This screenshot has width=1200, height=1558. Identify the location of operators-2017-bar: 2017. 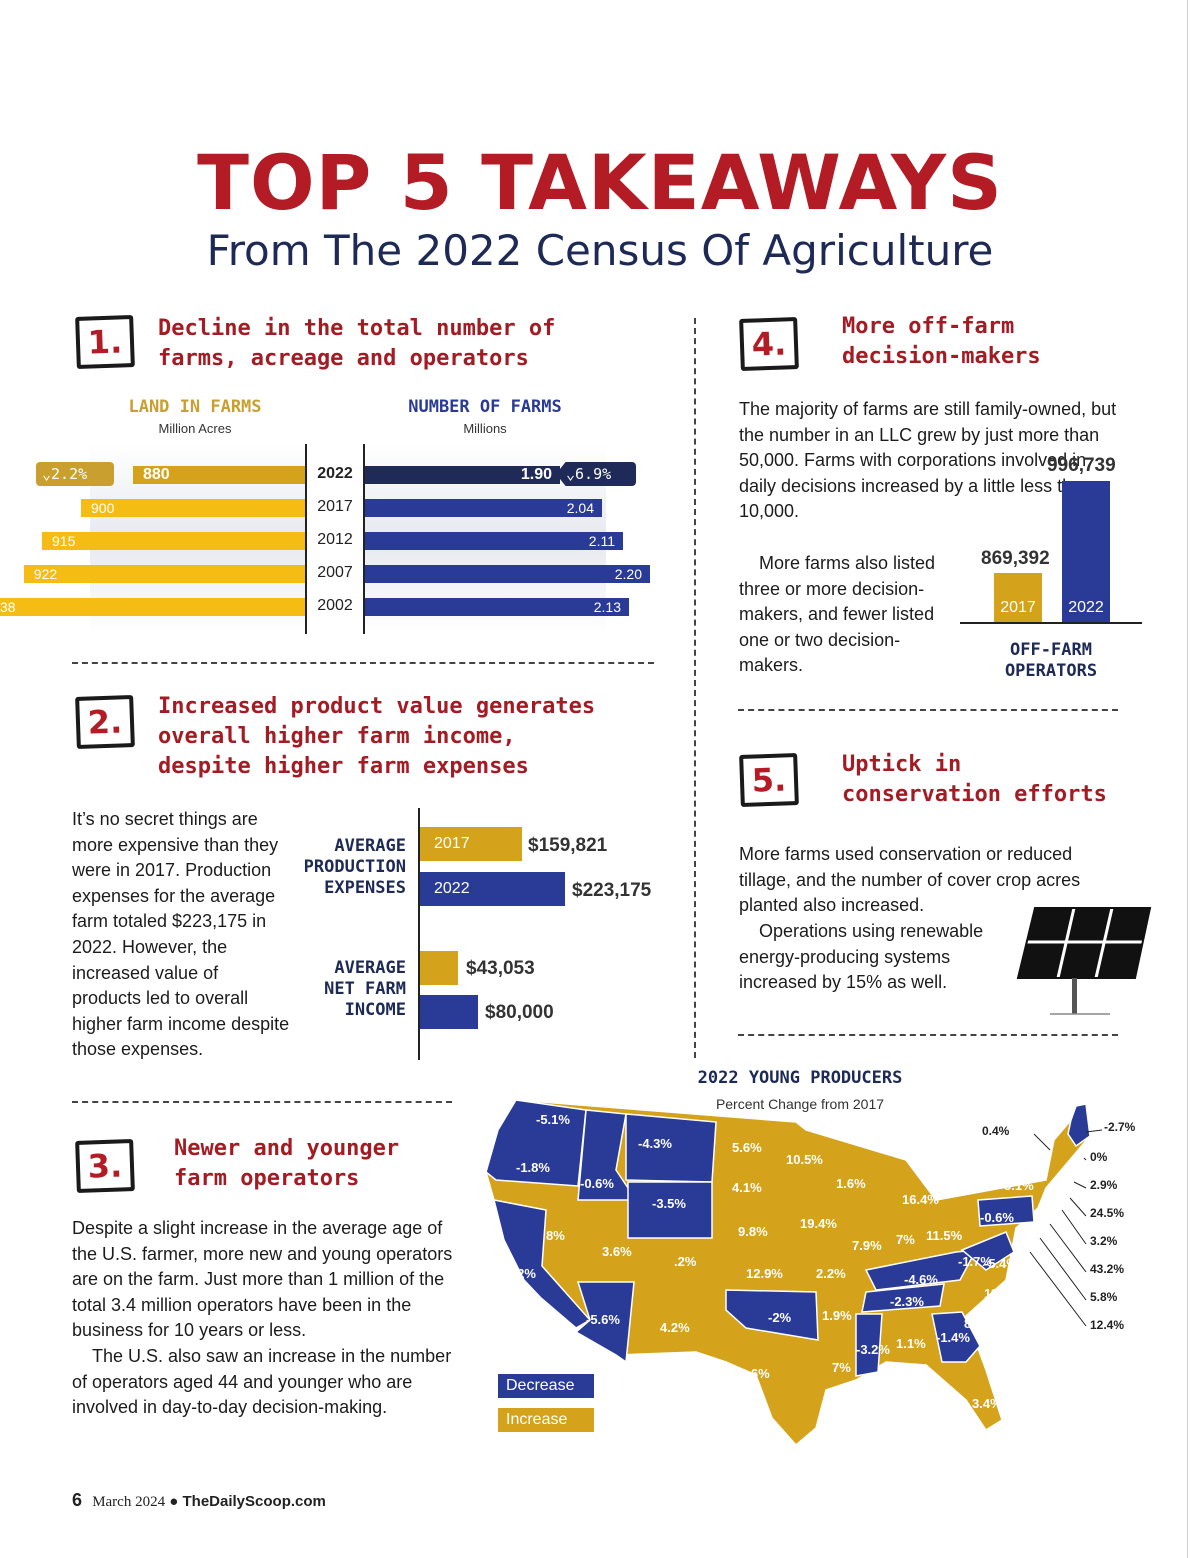
(1018, 597).